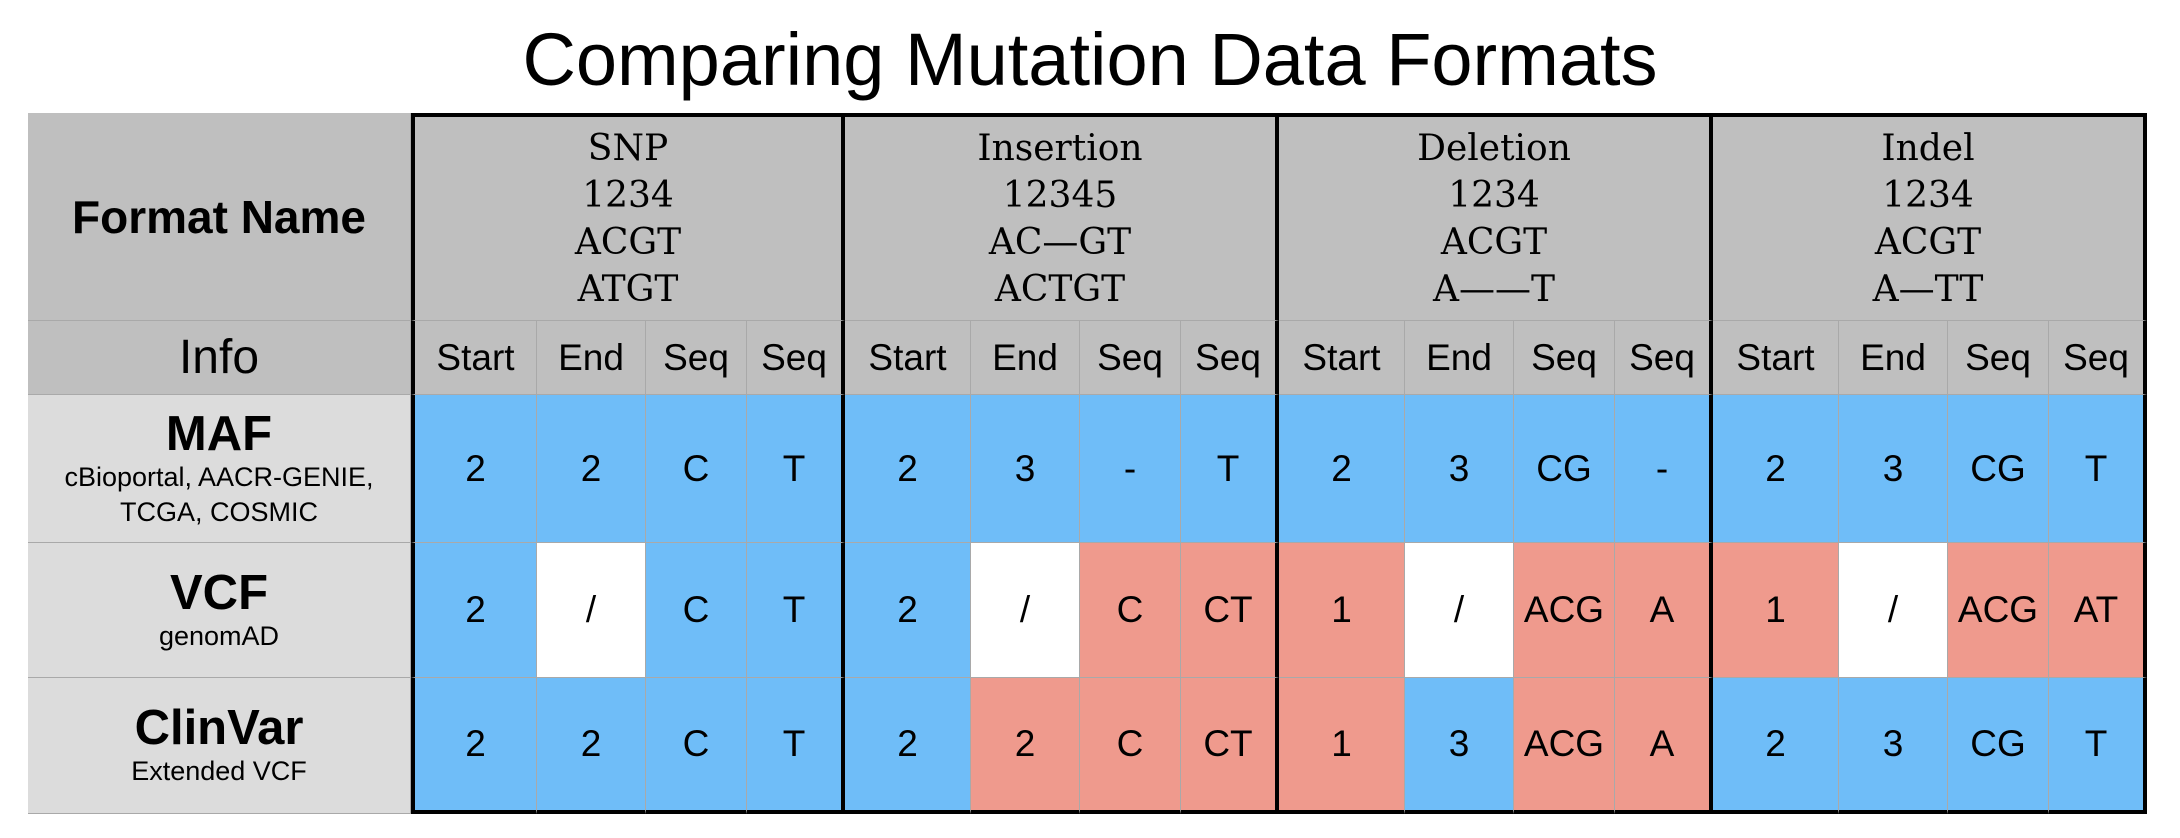  Describe the element at coordinates (591, 469) in the screenshot. I see `value-cell-maf-end: 2` at that location.